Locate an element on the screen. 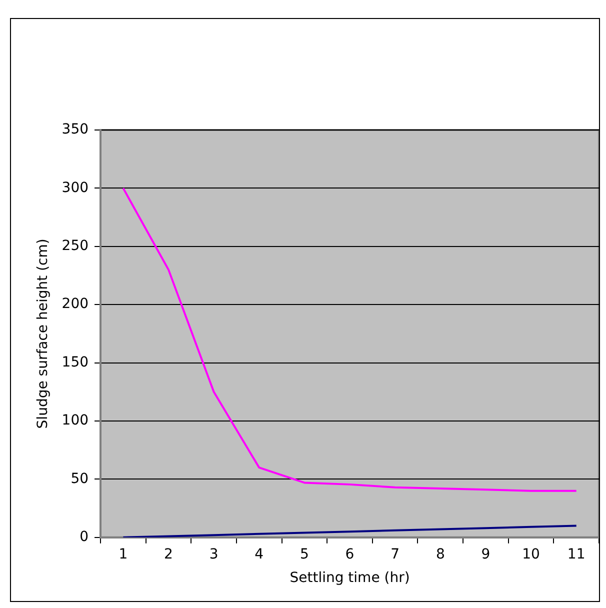 The height and width of the screenshot is (608, 606). x-tick-label: 4 is located at coordinates (259, 554).